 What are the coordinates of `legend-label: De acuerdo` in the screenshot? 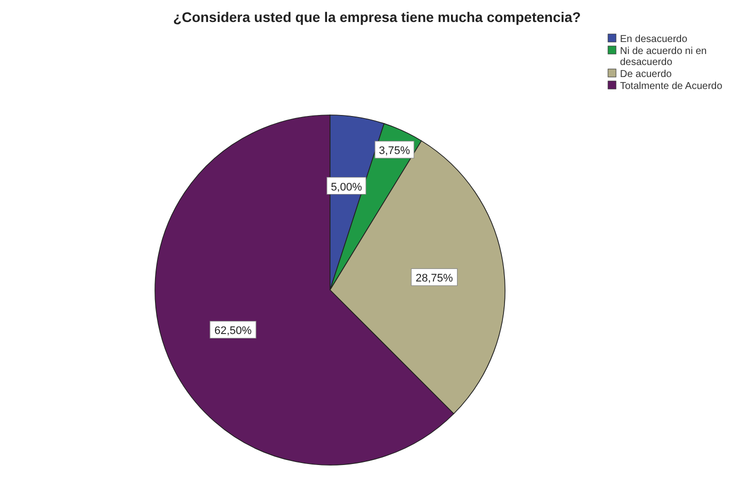 It's located at (646, 74).